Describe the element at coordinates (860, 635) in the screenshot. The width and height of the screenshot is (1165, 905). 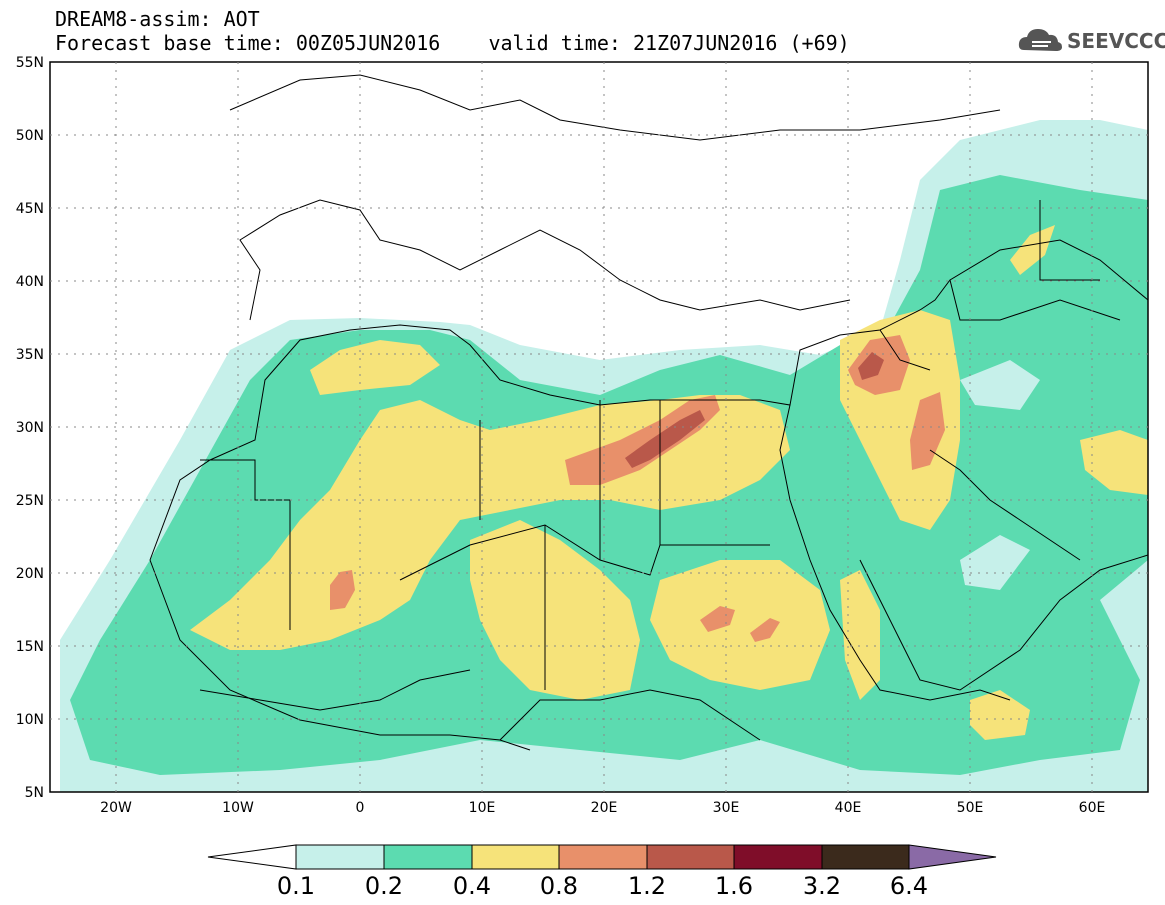
I see `aot-0.4-redsea` at that location.